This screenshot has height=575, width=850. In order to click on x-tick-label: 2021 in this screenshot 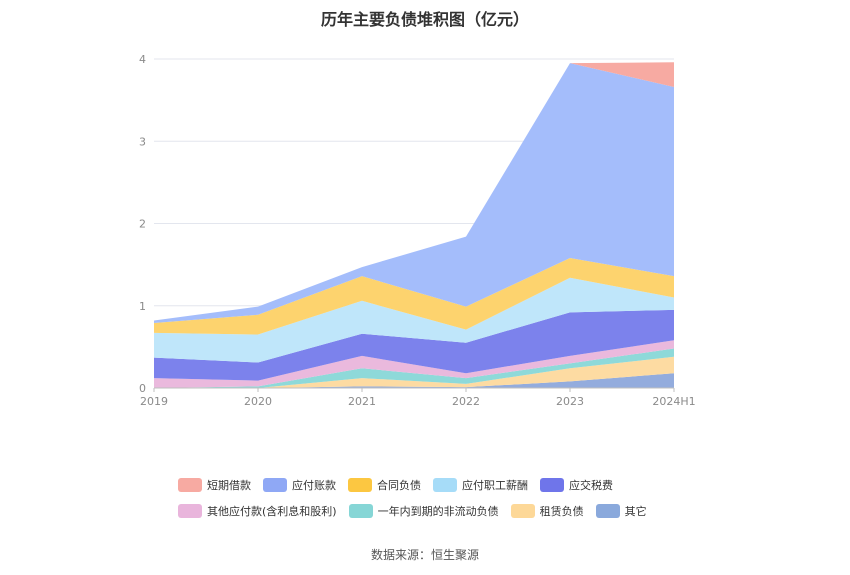, I will do `click(362, 401)`.